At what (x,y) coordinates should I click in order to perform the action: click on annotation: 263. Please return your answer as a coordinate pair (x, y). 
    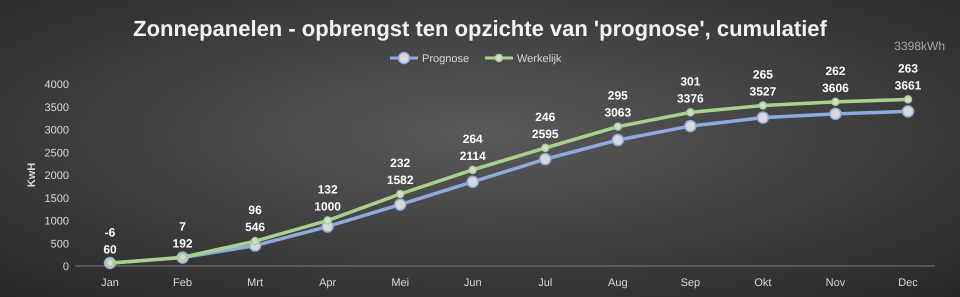
    Looking at the image, I should click on (908, 68).